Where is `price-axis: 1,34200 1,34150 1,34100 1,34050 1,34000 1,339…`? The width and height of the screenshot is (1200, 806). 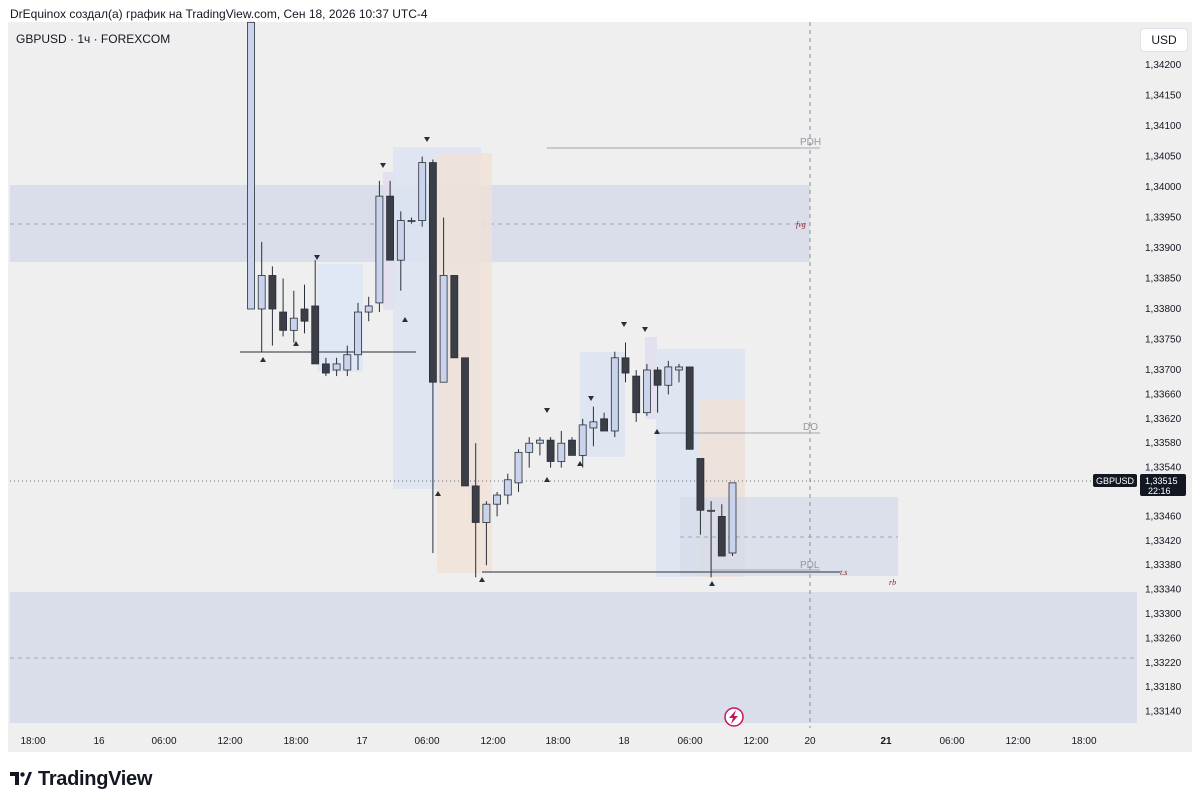 price-axis: 1,34200 1,34150 1,34100 1,34050 1,34000 1,339… is located at coordinates (1163, 389).